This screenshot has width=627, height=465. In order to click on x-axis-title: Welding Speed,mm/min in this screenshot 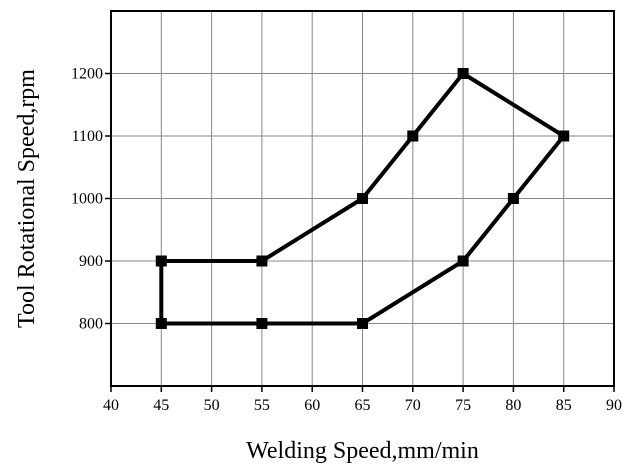, I will do `click(362, 451)`.